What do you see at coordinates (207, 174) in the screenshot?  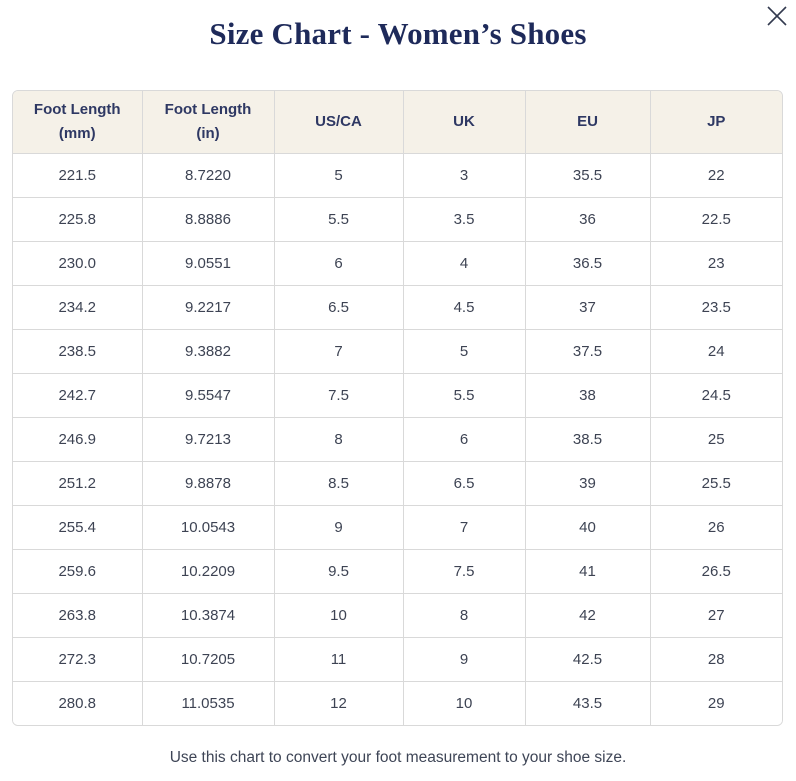 I see `table-cell: 8.7220` at bounding box center [207, 174].